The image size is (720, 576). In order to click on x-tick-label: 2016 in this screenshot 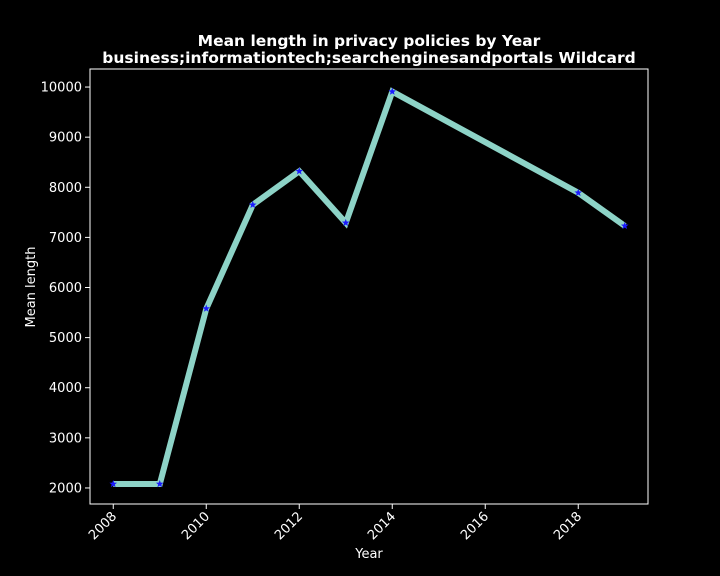, I will do `click(475, 526)`.